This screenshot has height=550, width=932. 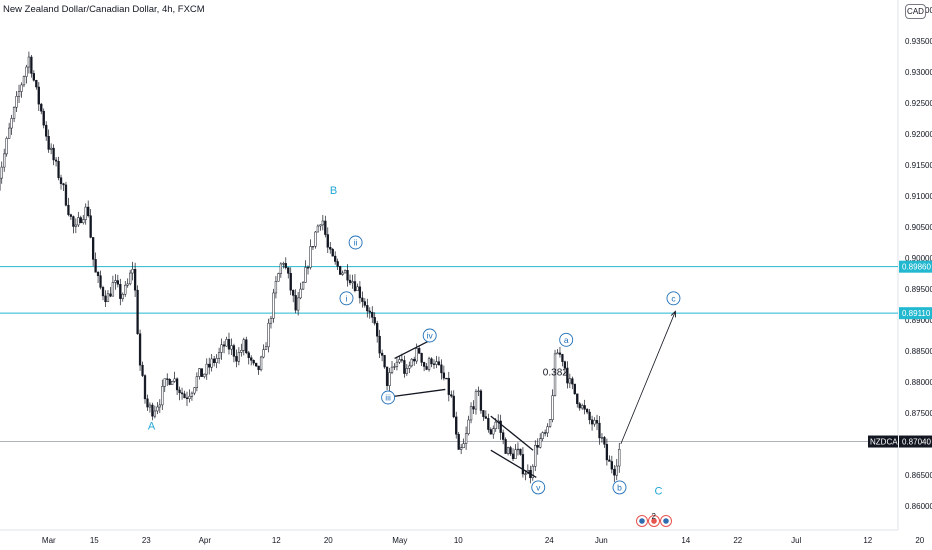 What do you see at coordinates (918, 351) in the screenshot?
I see `price-tick-label: 0.88500` at bounding box center [918, 351].